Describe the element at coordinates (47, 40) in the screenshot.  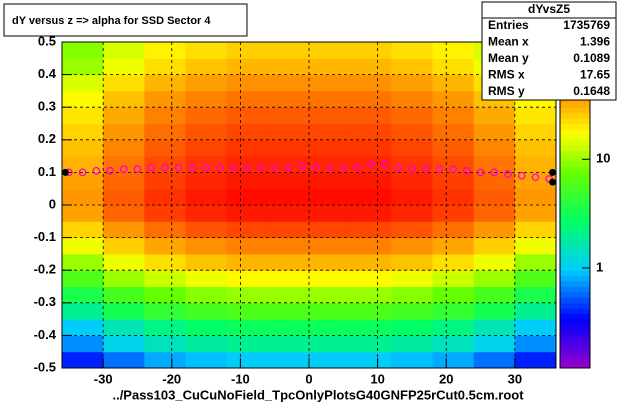
I see `y-tick-label: 0.5` at that location.